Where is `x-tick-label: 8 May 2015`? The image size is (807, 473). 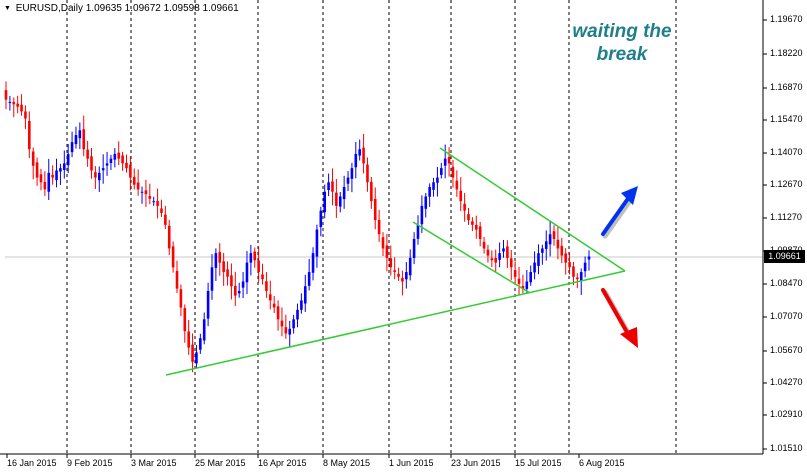 x-tick-label: 8 May 2015 is located at coordinates (347, 463).